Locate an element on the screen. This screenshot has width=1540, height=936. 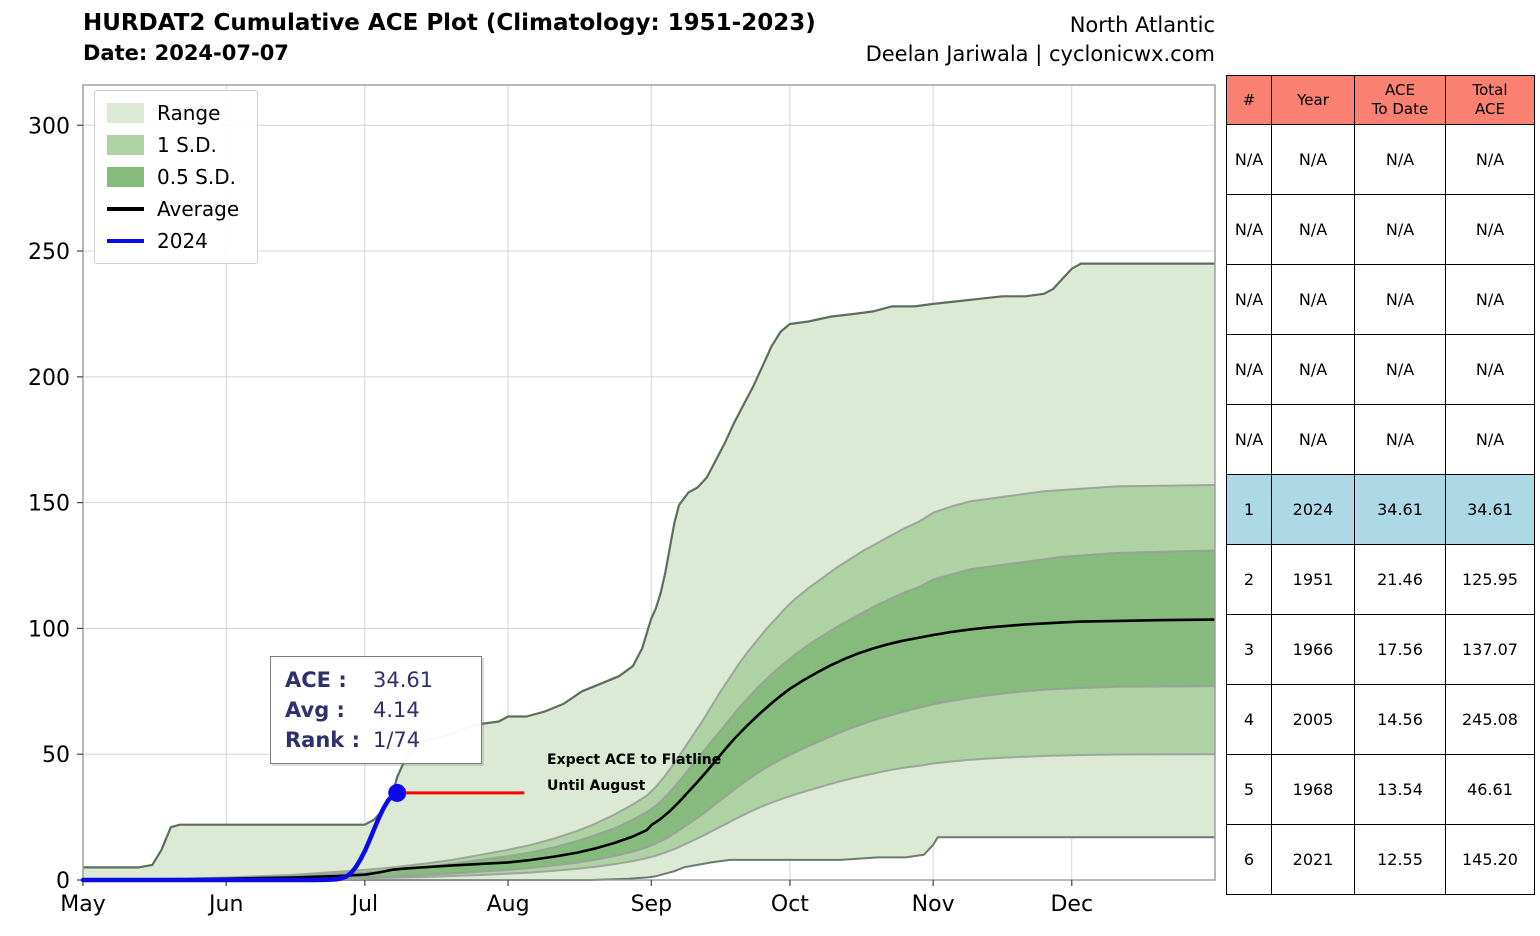
table-header-row: # Year ACE To Date Total ACE is located at coordinates (1380, 100).